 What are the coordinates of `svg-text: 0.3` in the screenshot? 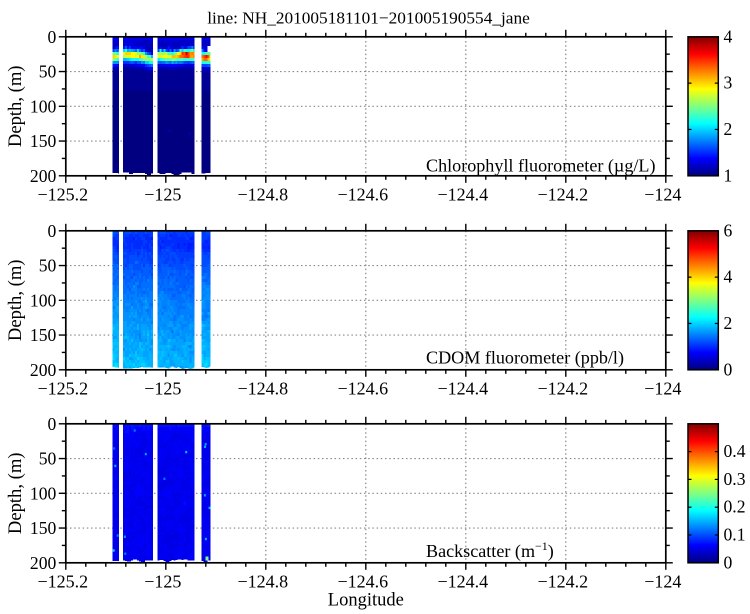 It's located at (735, 479).